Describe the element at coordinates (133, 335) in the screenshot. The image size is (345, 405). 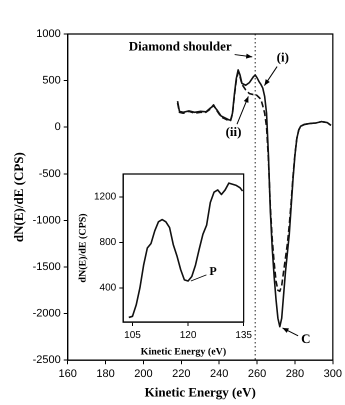
I see `x-tick-label: 105` at that location.